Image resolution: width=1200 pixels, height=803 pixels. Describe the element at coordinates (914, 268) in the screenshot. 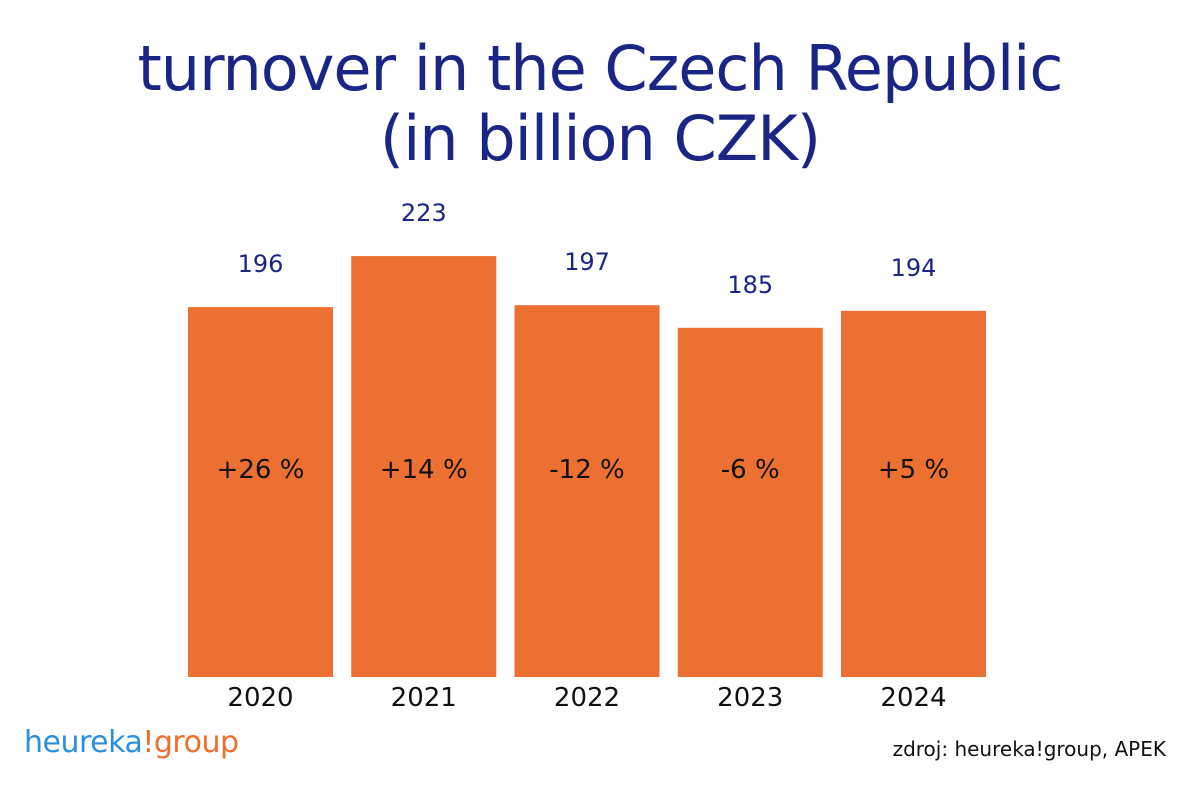

I see `value-label: 194` at that location.